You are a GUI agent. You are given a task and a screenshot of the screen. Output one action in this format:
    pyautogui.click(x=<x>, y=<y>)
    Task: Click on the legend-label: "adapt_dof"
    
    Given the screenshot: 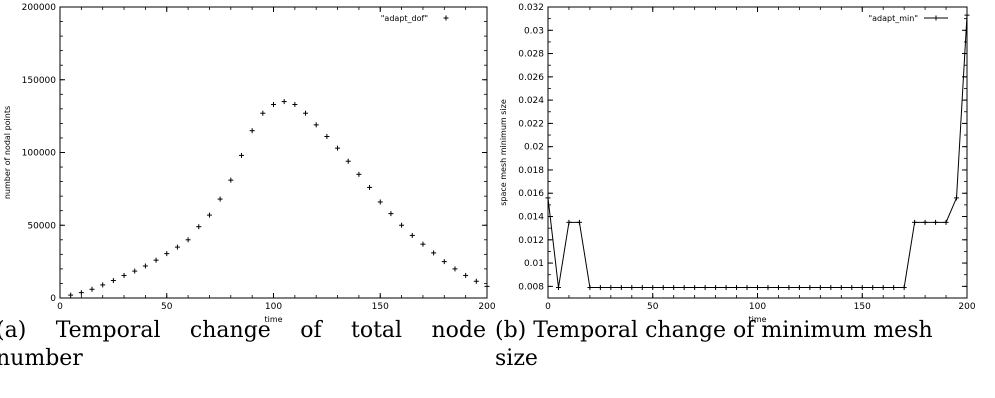 What is the action you would take?
    pyautogui.click(x=404, y=18)
    